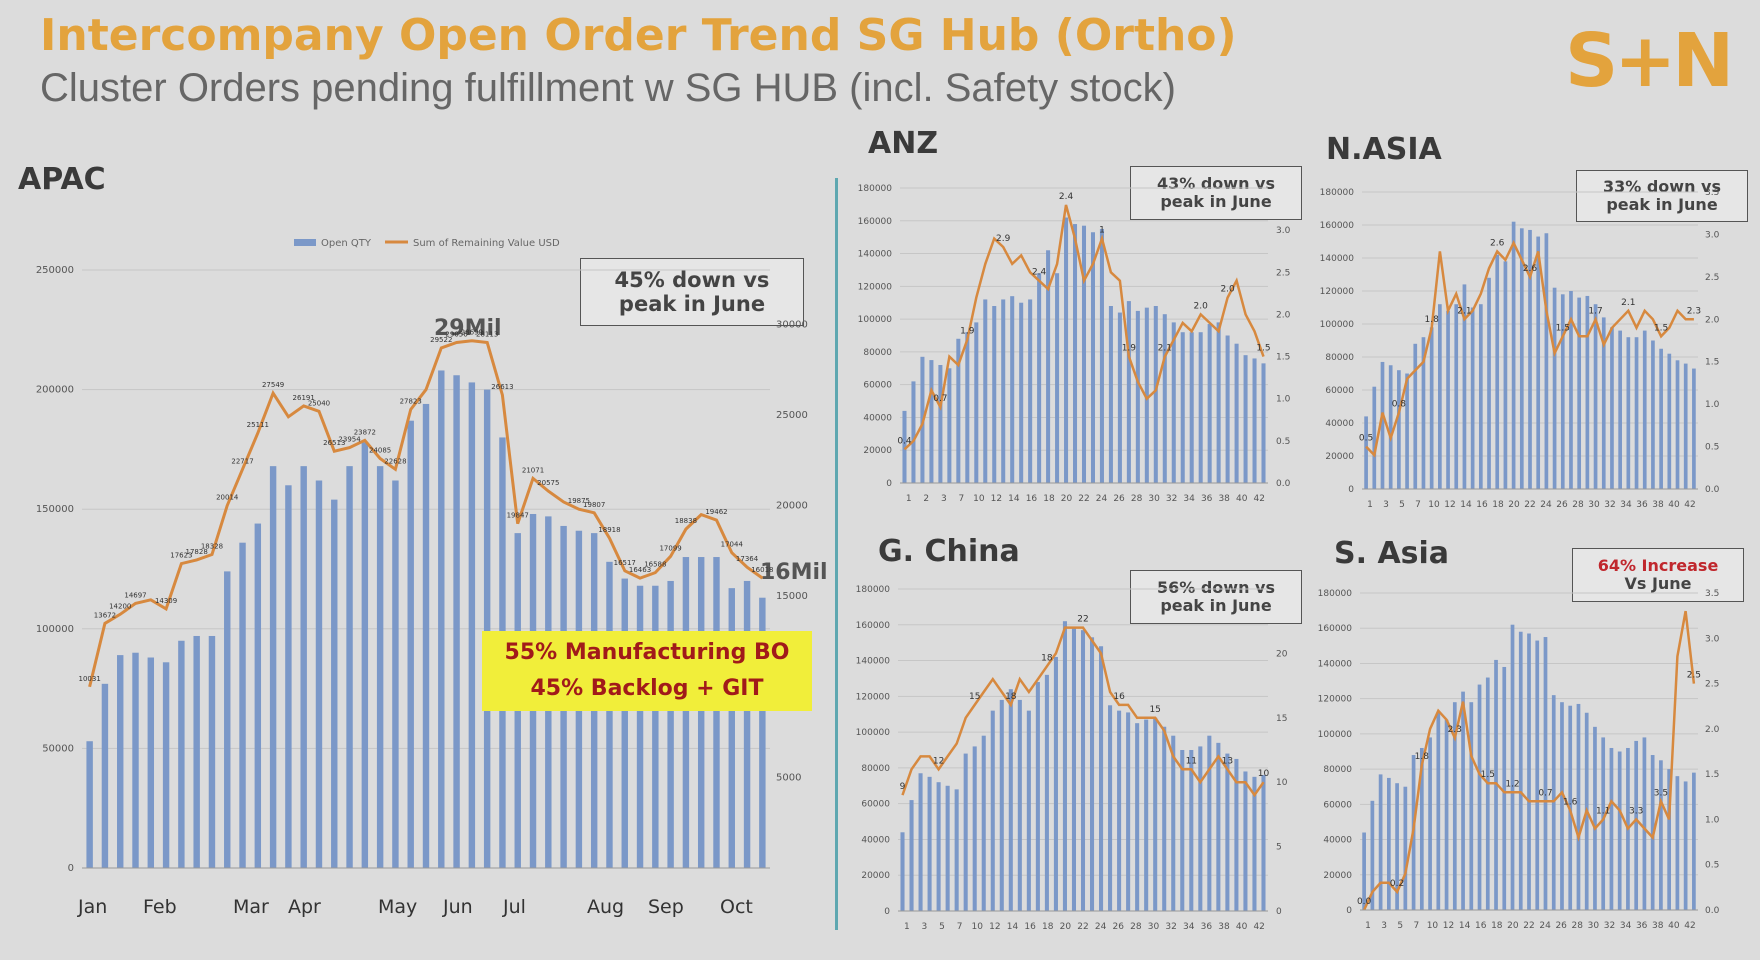 Image resolution: width=1760 pixels, height=960 pixels. What do you see at coordinates (487, 334) in the screenshot?
I see `data-label: 28113` at bounding box center [487, 334].